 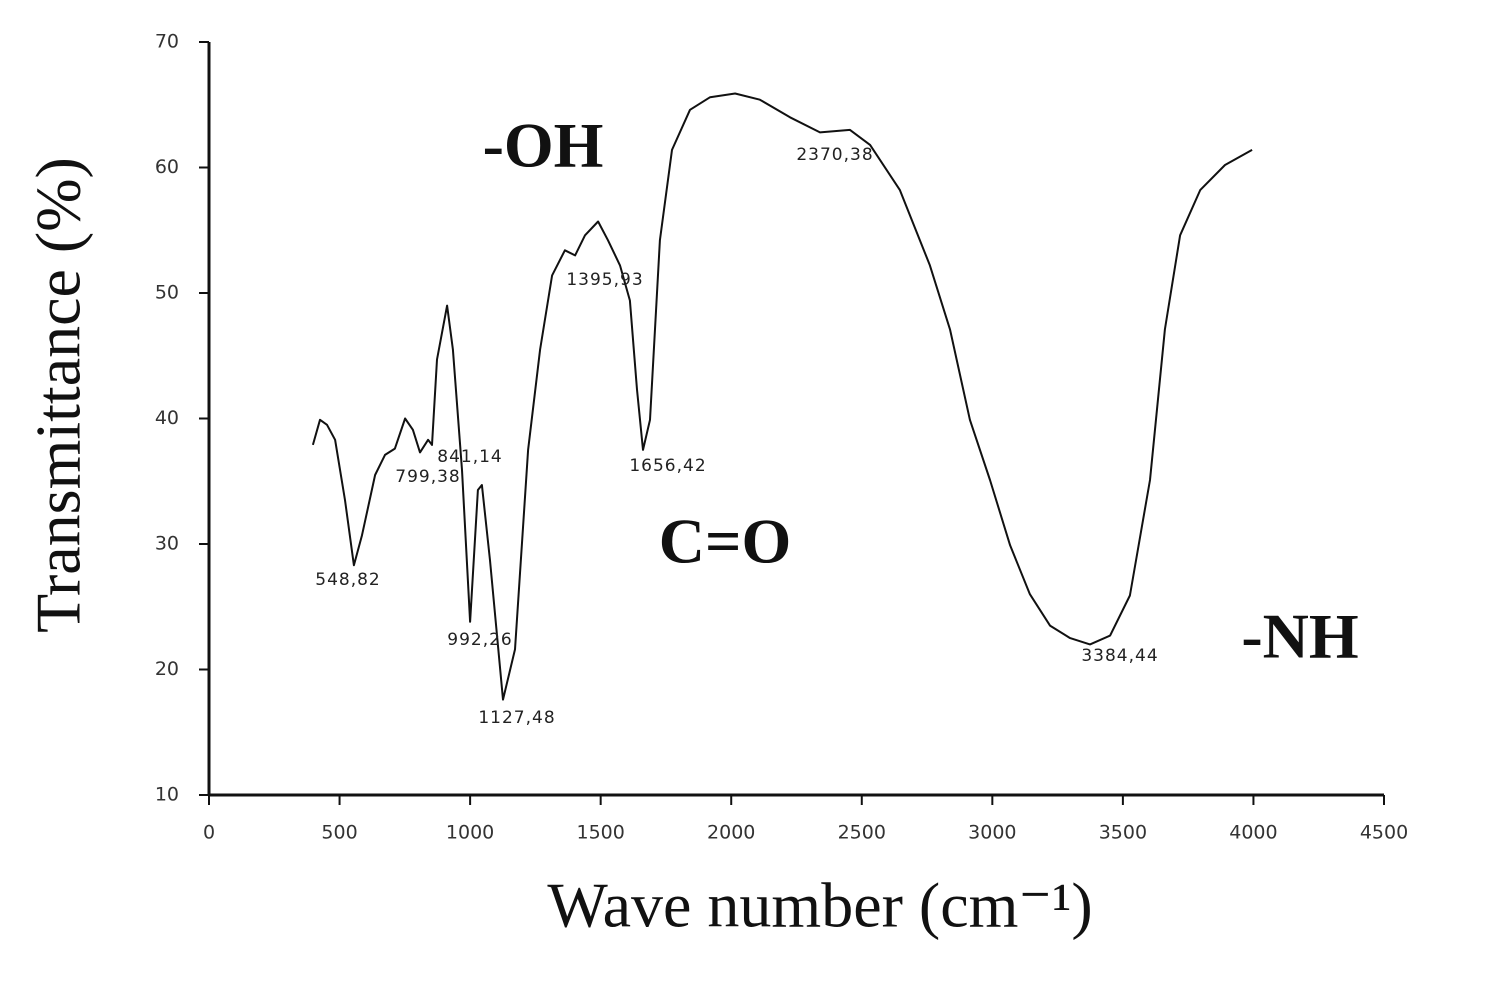 What do you see at coordinates (992, 833) in the screenshot?
I see `x-tick-label: 3000` at bounding box center [992, 833].